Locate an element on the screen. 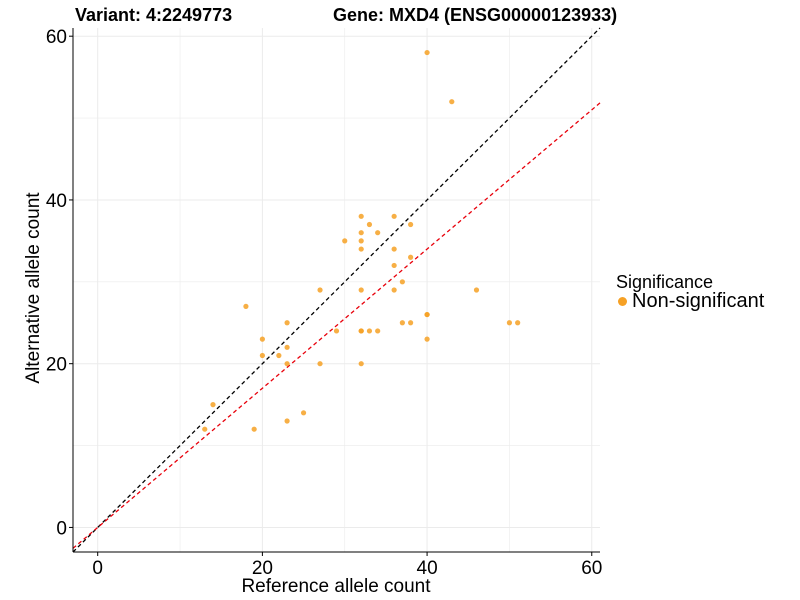 The width and height of the screenshot is (800, 600). x-tick-label: 60 is located at coordinates (591, 568).